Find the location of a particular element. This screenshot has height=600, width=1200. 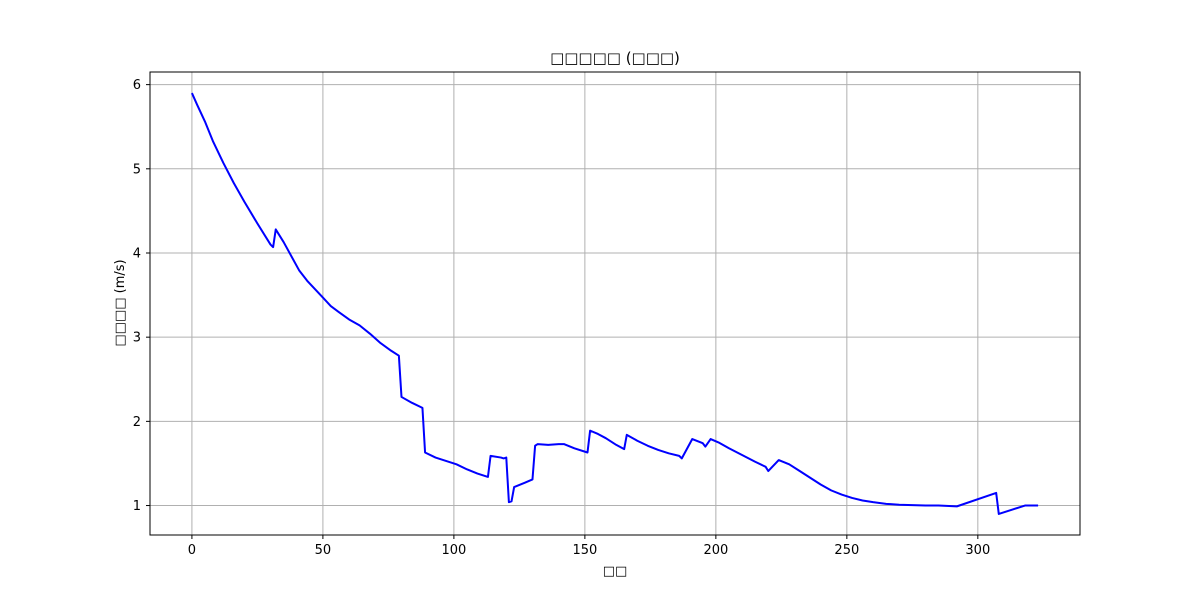

y-tick-label: 6 is located at coordinates (137, 85).